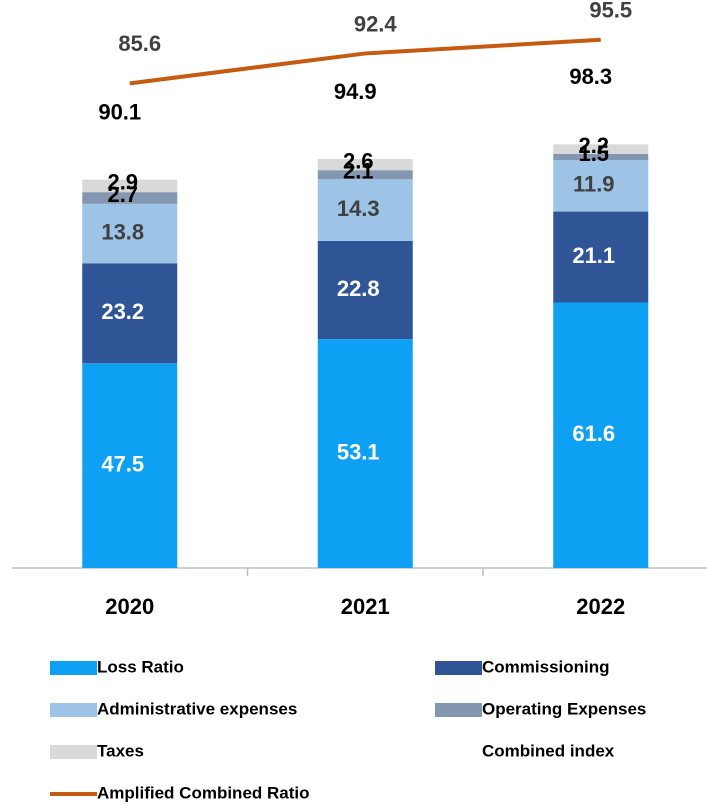 The height and width of the screenshot is (805, 707). Describe the element at coordinates (122, 231) in the screenshot. I see `data-label: 13.8` at that location.